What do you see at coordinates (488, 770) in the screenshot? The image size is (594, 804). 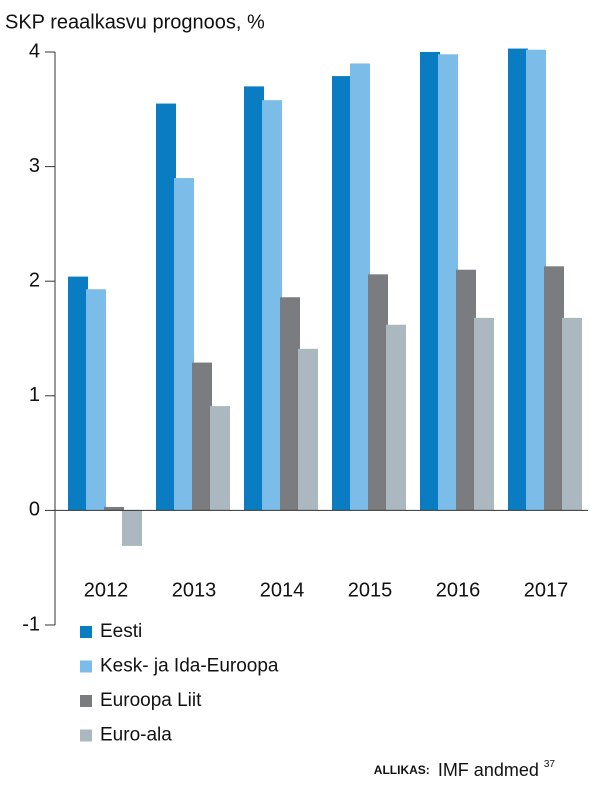 I see `source-text: IMF andmed` at bounding box center [488, 770].